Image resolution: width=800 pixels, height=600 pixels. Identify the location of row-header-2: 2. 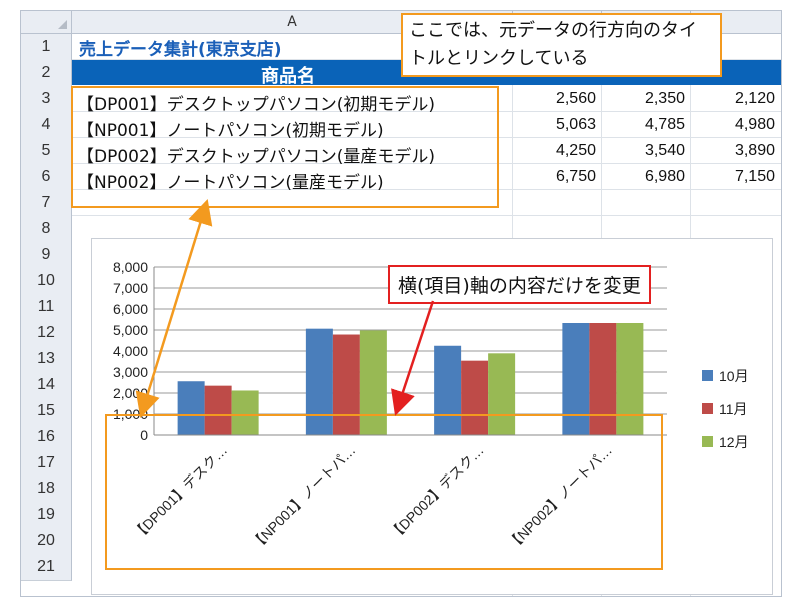
(46, 73).